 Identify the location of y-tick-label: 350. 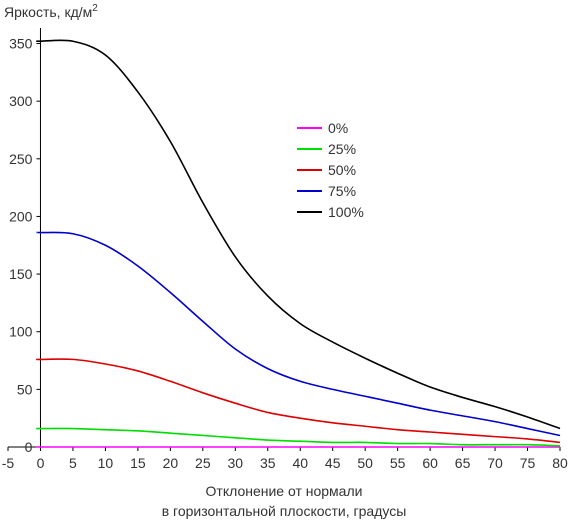
(21, 44).